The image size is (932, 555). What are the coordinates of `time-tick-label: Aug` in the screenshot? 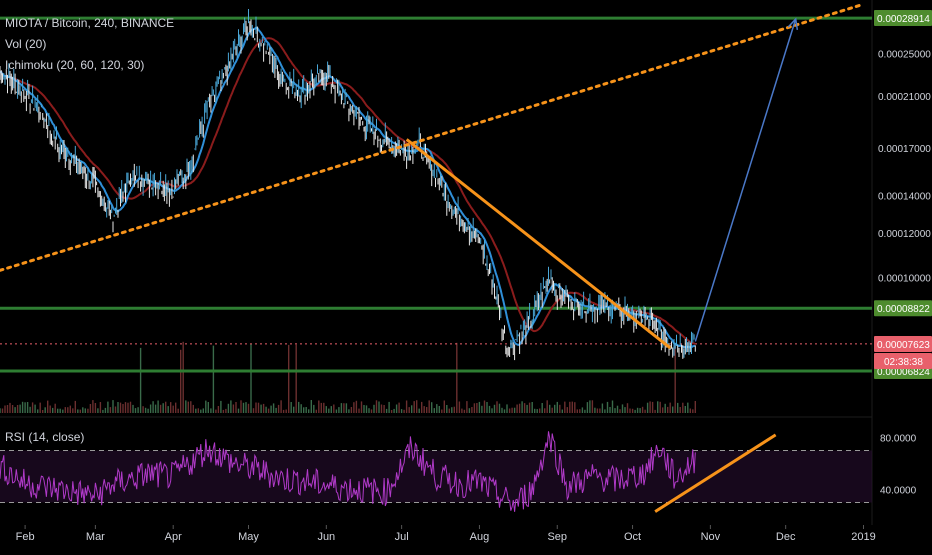 It's located at (480, 537).